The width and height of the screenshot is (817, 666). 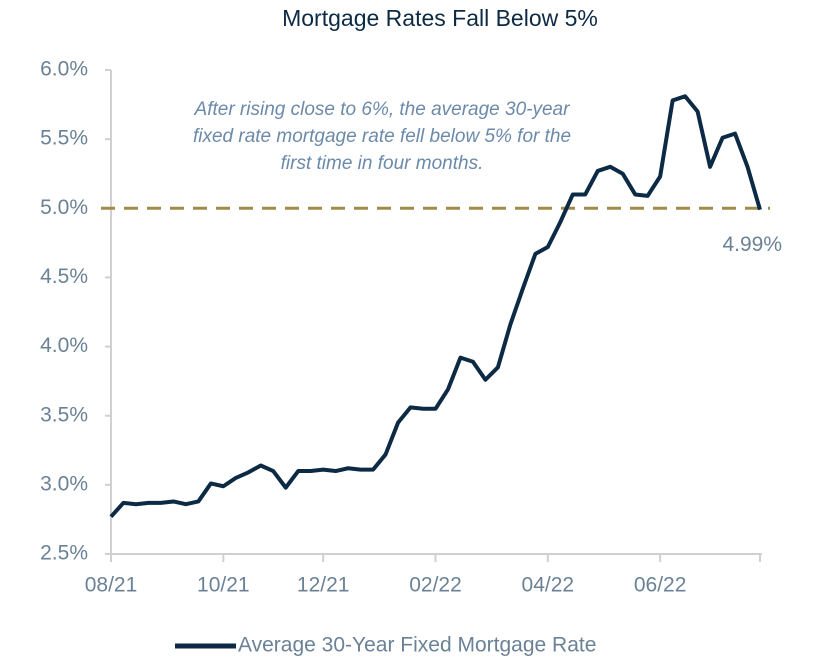 What do you see at coordinates (64, 414) in the screenshot?
I see `y-tick-label: 3.5%` at bounding box center [64, 414].